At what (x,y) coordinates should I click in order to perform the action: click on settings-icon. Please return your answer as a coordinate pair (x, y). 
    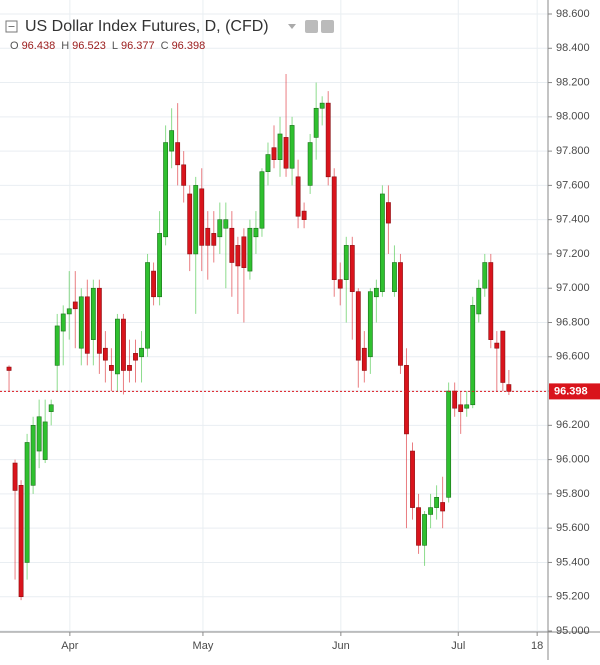
    Looking at the image, I should click on (327, 26).